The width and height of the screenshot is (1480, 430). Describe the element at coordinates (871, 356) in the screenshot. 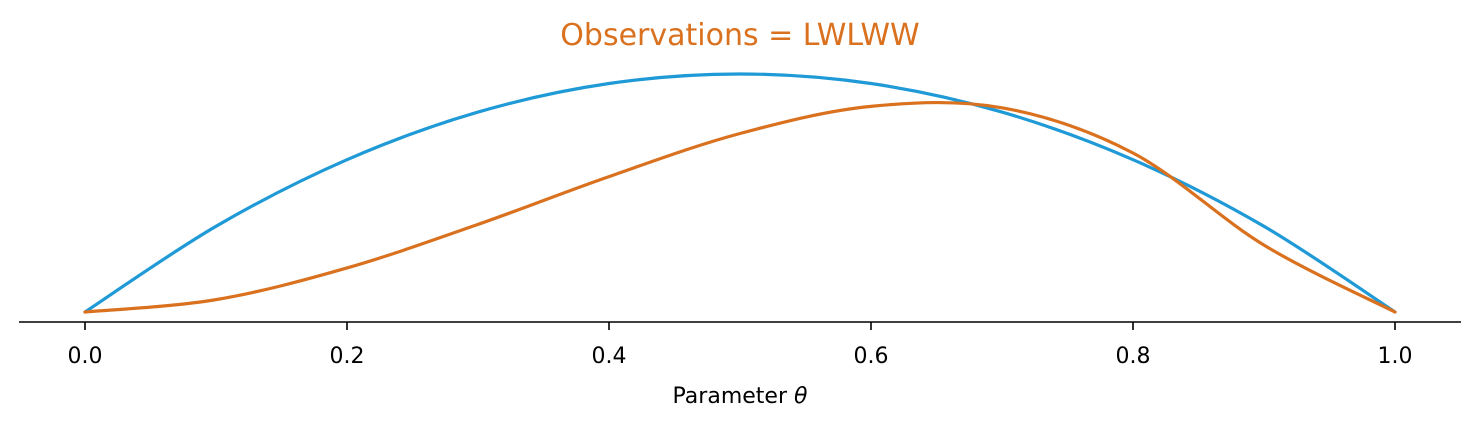

I see `x-tick-label: 0.6` at that location.